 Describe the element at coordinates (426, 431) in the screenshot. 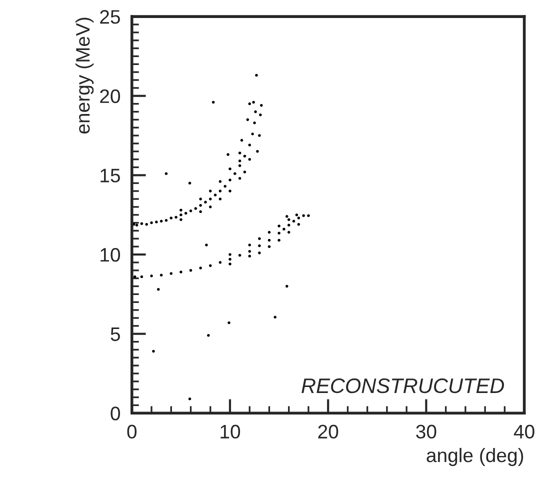

I see `x-tick-label: 30` at that location.